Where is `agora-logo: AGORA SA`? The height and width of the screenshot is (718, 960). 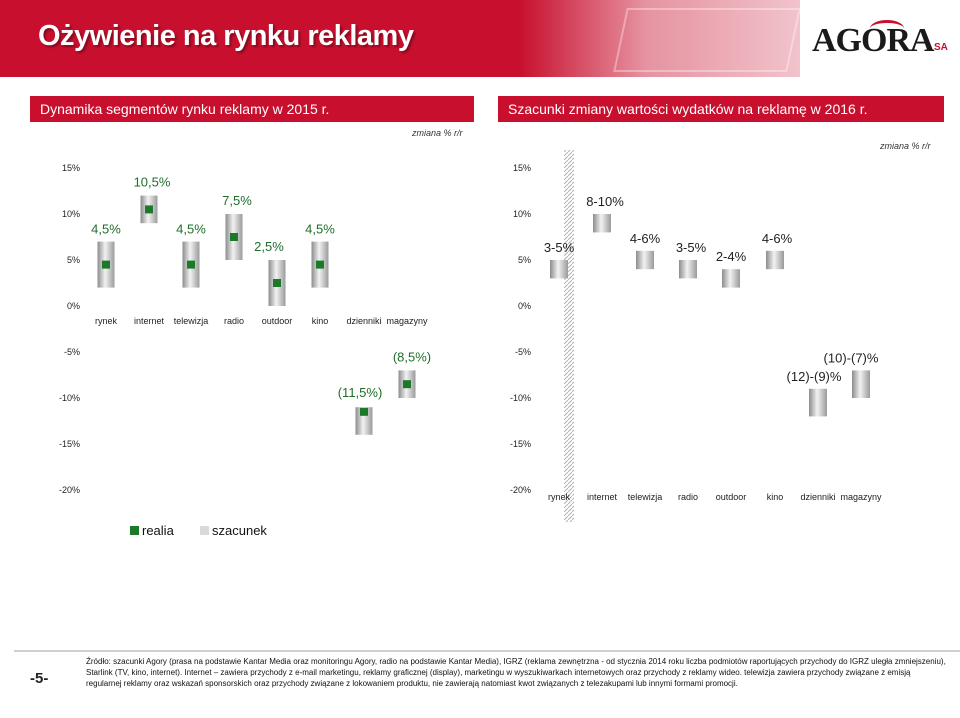 agora-logo: AGORA SA is located at coordinates (880, 38).